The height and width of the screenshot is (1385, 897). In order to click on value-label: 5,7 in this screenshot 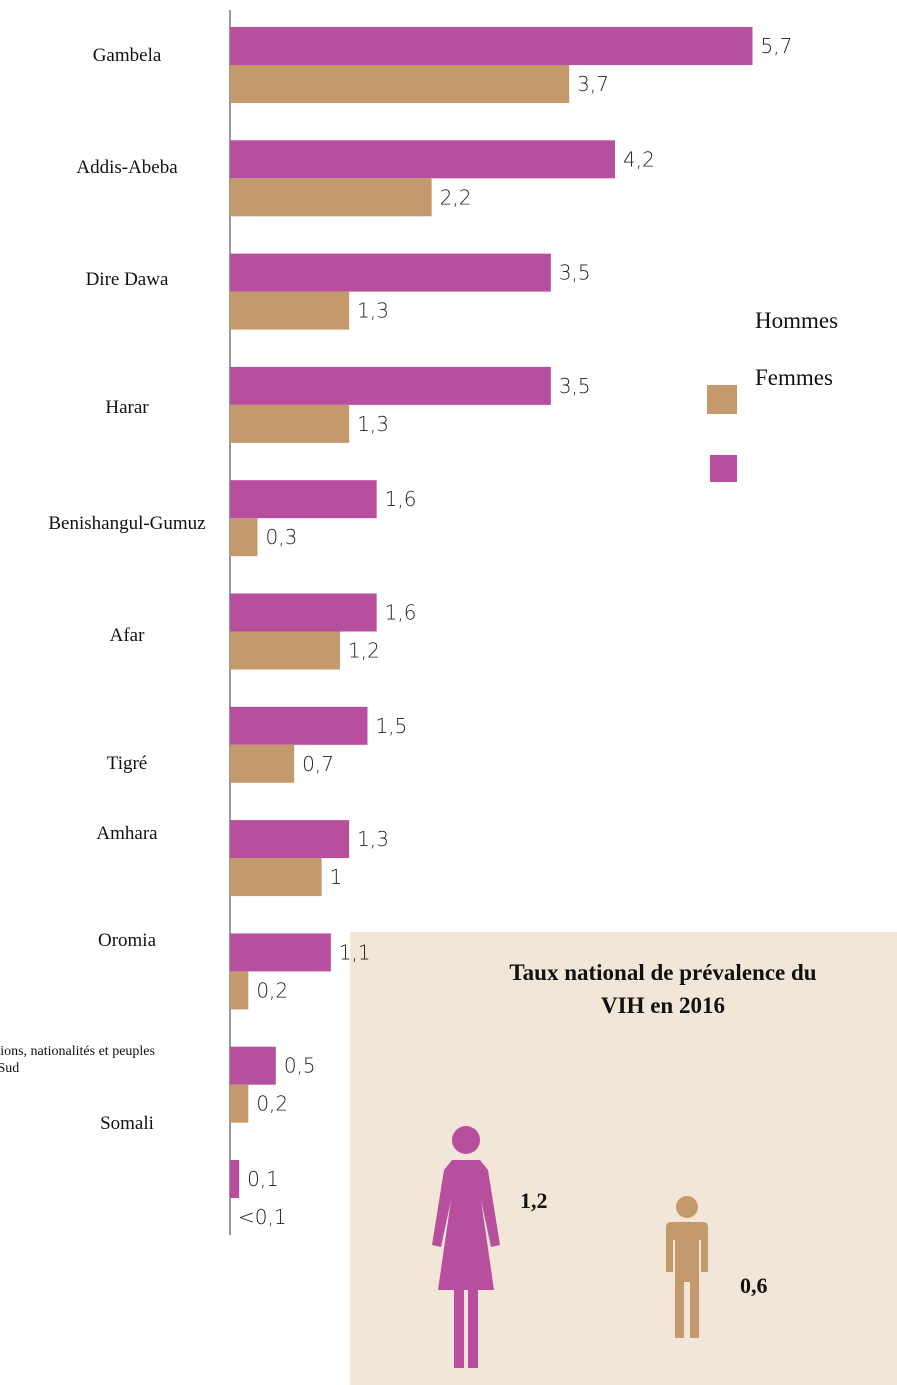, I will do `click(777, 46)`.